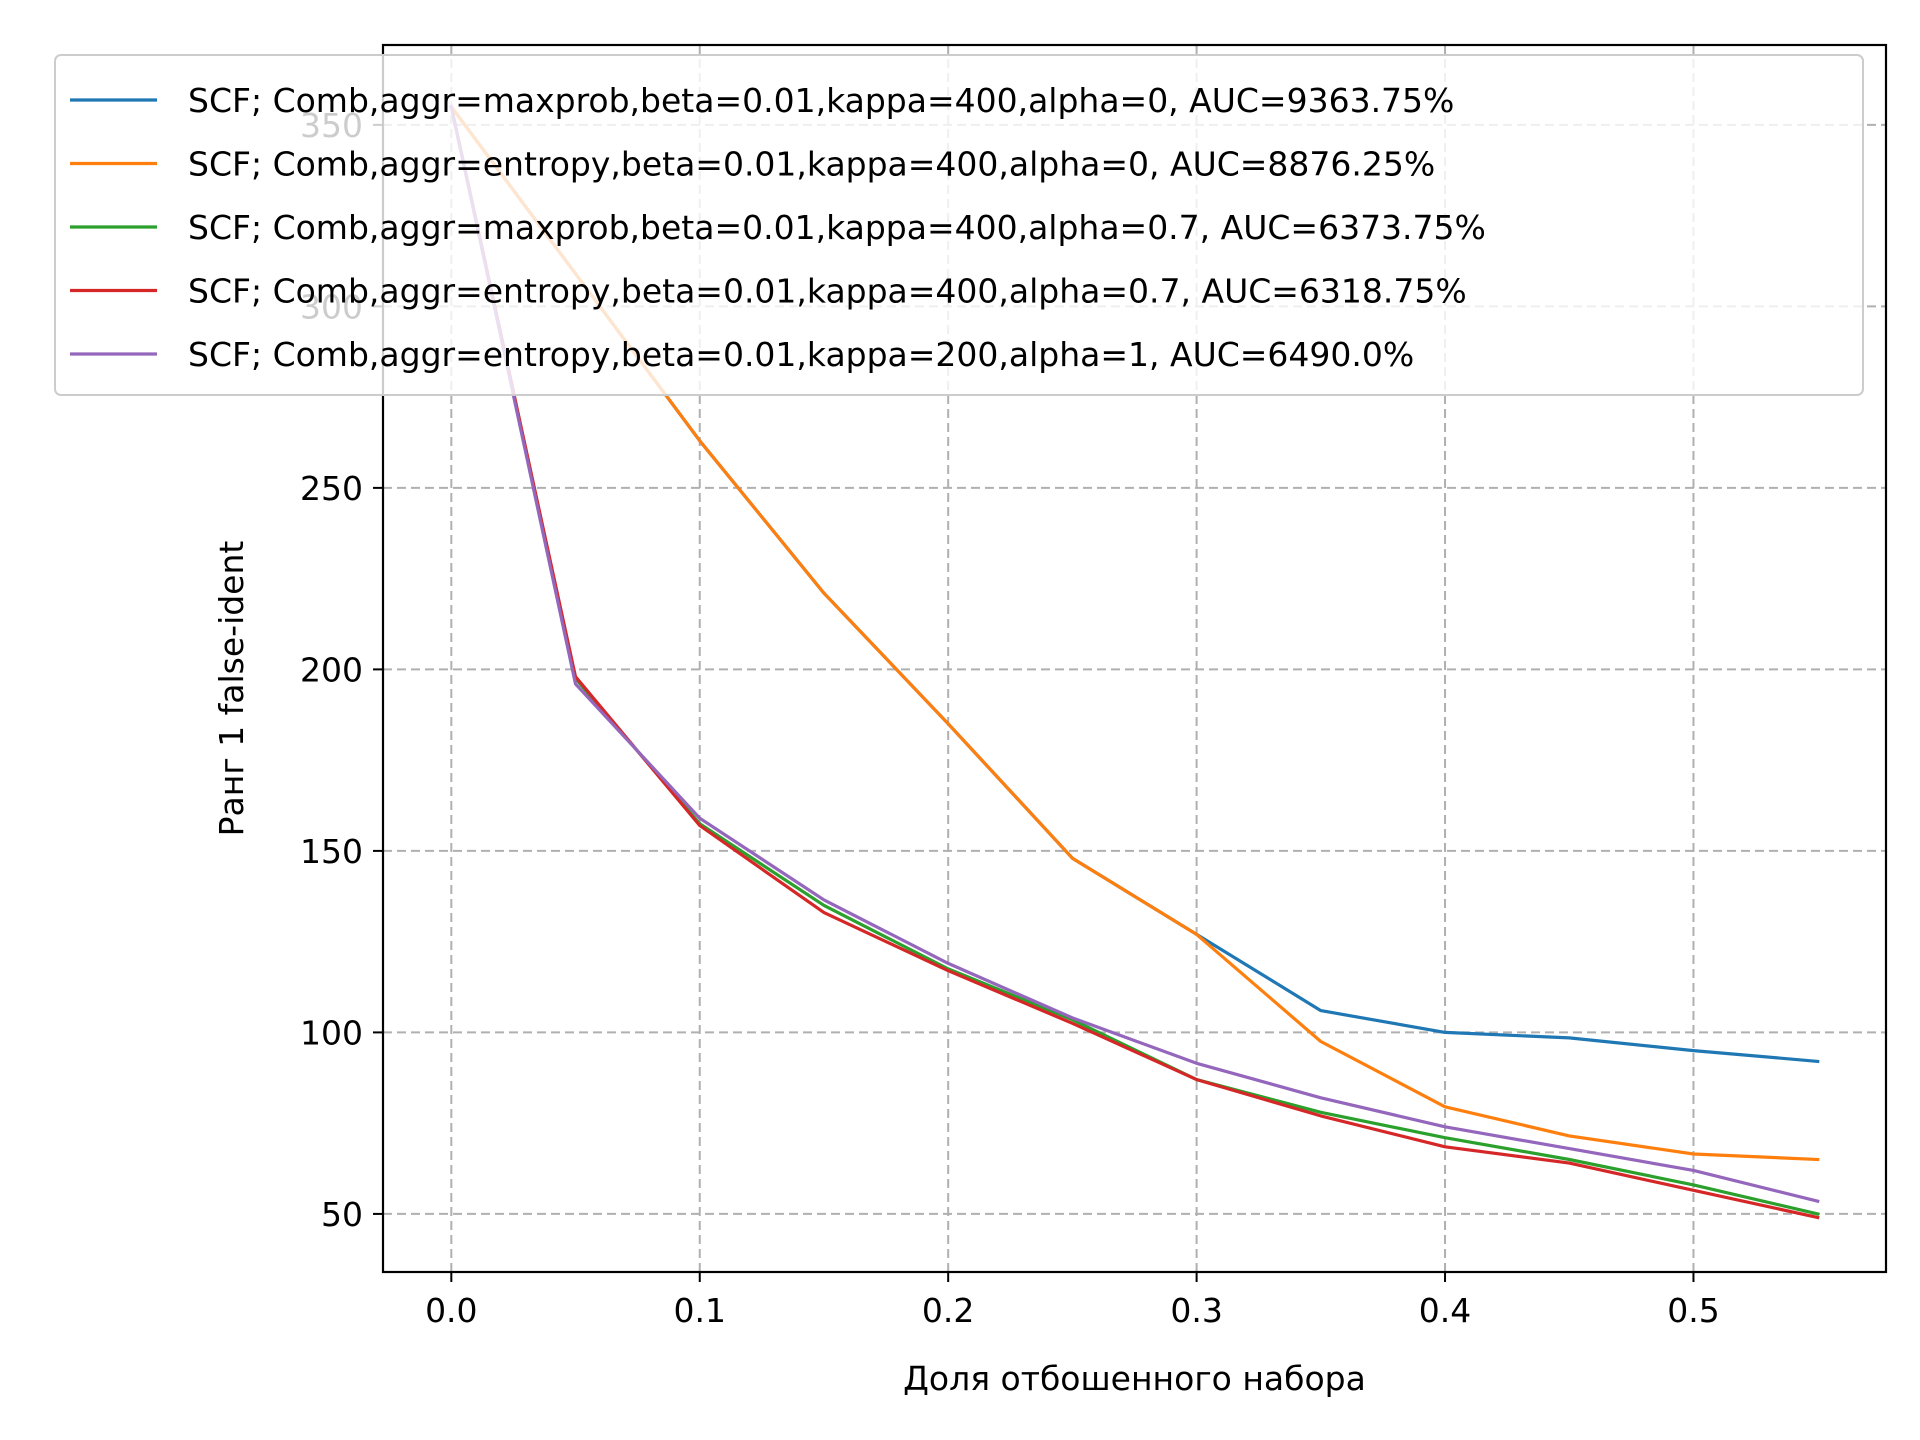 The image size is (1920, 1440). Describe the element at coordinates (231, 689) in the screenshot. I see `y-axis-label: Ранг 1 false-ident` at that location.